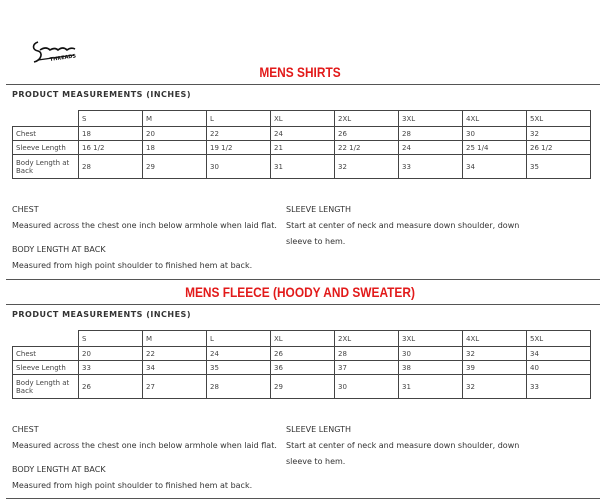 Image resolution: width=600 pixels, height=500 pixels. I want to click on table-row: Body Length at Back 28 29 30 31 32 33 34 35, so click(301, 166).